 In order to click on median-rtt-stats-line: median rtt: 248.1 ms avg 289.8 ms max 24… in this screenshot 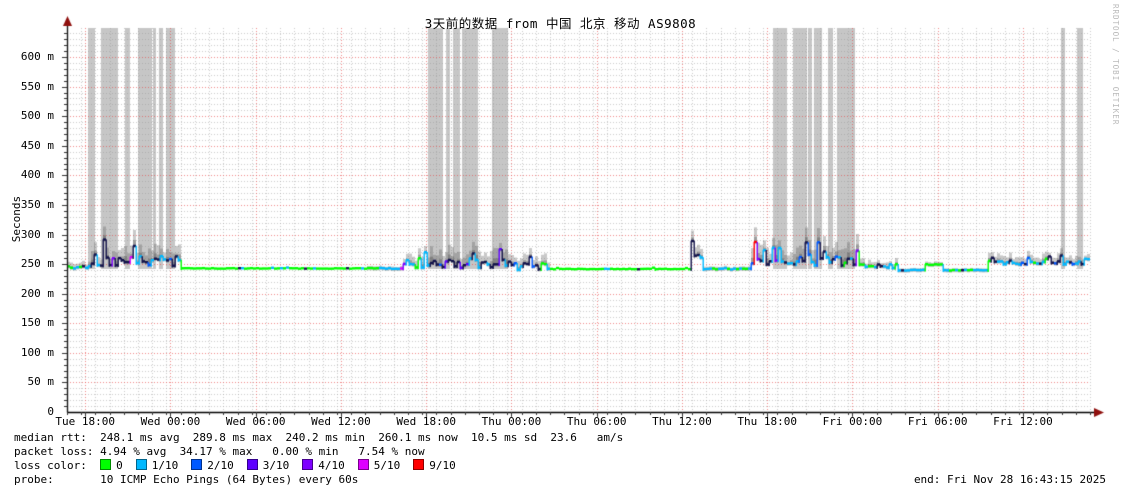, I will do `click(319, 437)`.